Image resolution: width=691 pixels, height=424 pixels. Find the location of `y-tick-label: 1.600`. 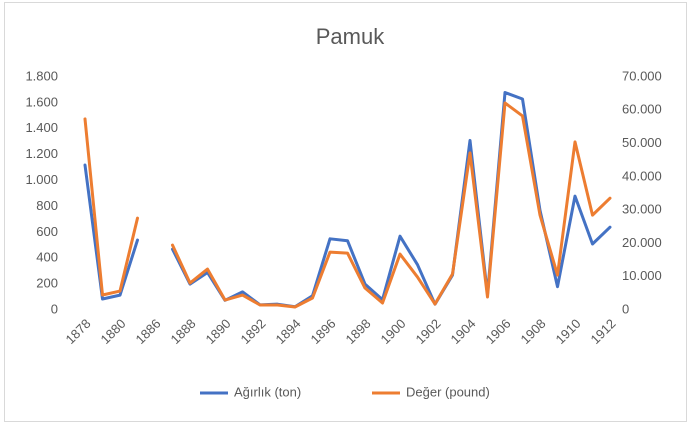

y-tick-label: 1.600 is located at coordinates (41, 101).